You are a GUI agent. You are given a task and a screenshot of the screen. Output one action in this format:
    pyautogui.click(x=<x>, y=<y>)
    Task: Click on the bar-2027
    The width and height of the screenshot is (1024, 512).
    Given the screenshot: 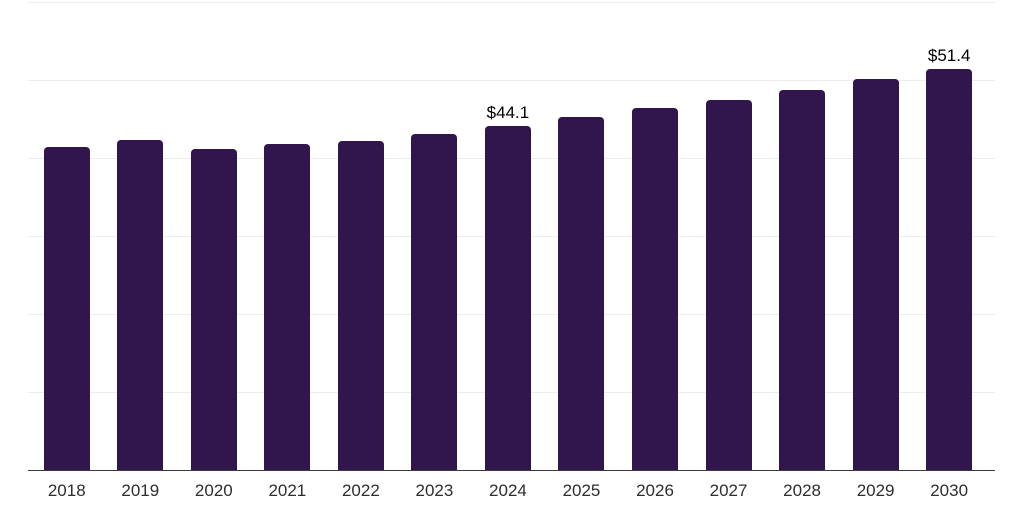 What is the action you would take?
    pyautogui.click(x=728, y=284)
    